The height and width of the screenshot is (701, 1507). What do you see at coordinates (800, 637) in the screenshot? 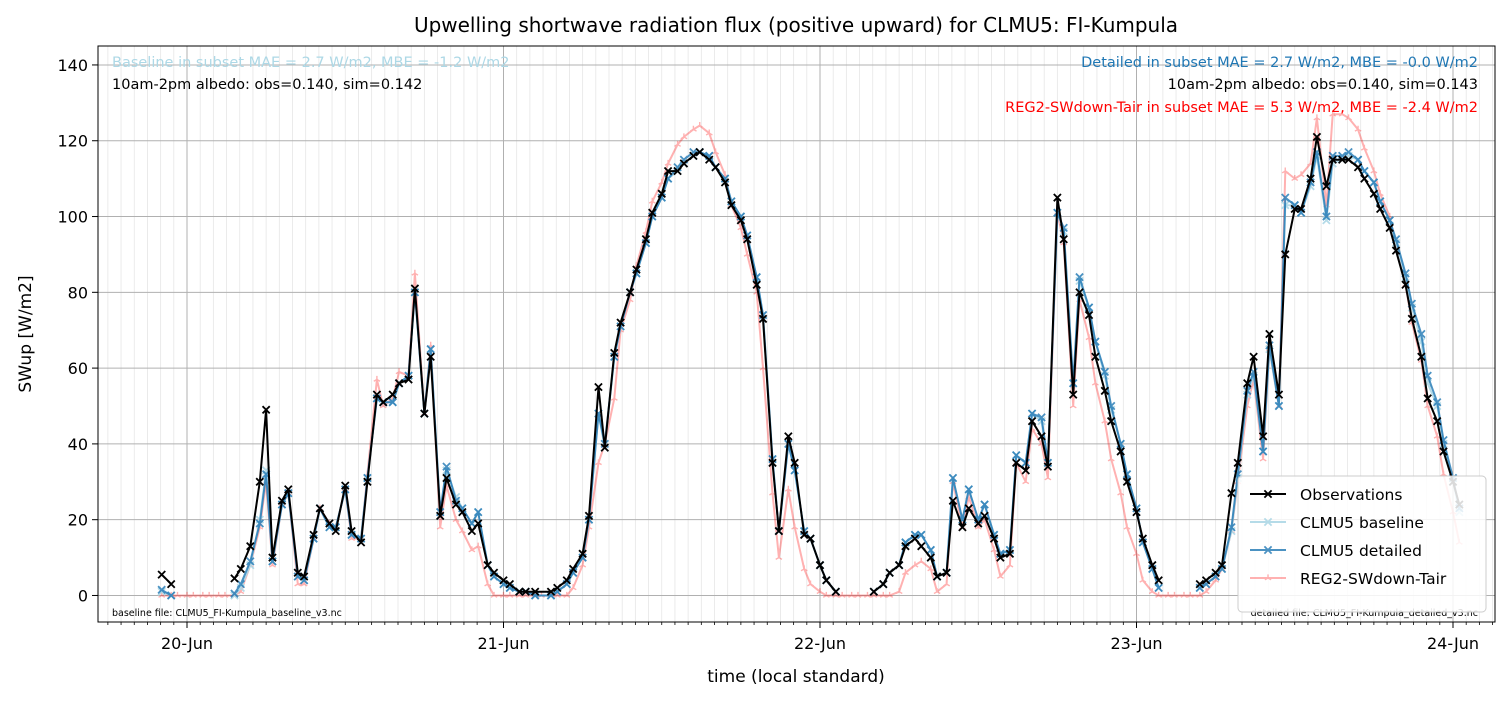
I see `x-axis-ticks: 20-Jun 21-Jun 22-Jun 23-Jun 24-Jun` at bounding box center [800, 637].